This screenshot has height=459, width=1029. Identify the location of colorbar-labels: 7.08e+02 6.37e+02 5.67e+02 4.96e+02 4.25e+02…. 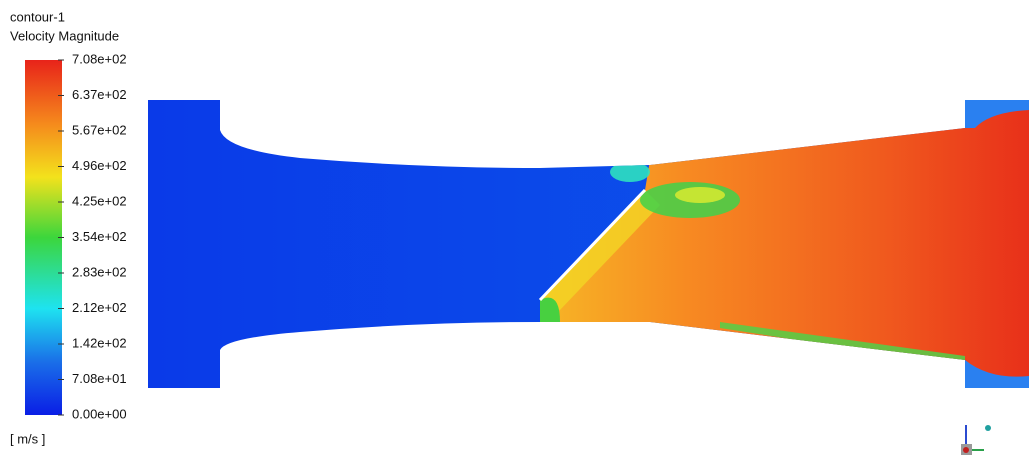
(92, 236).